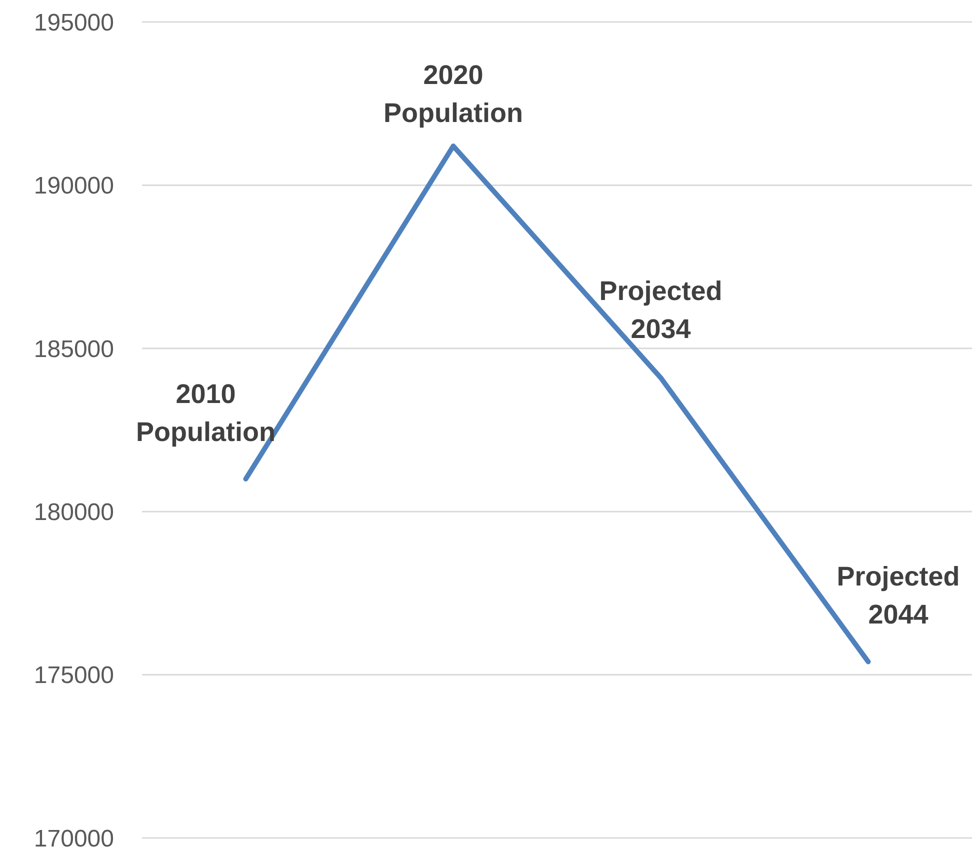  I want to click on y-tick-label: 185000, so click(74, 349).